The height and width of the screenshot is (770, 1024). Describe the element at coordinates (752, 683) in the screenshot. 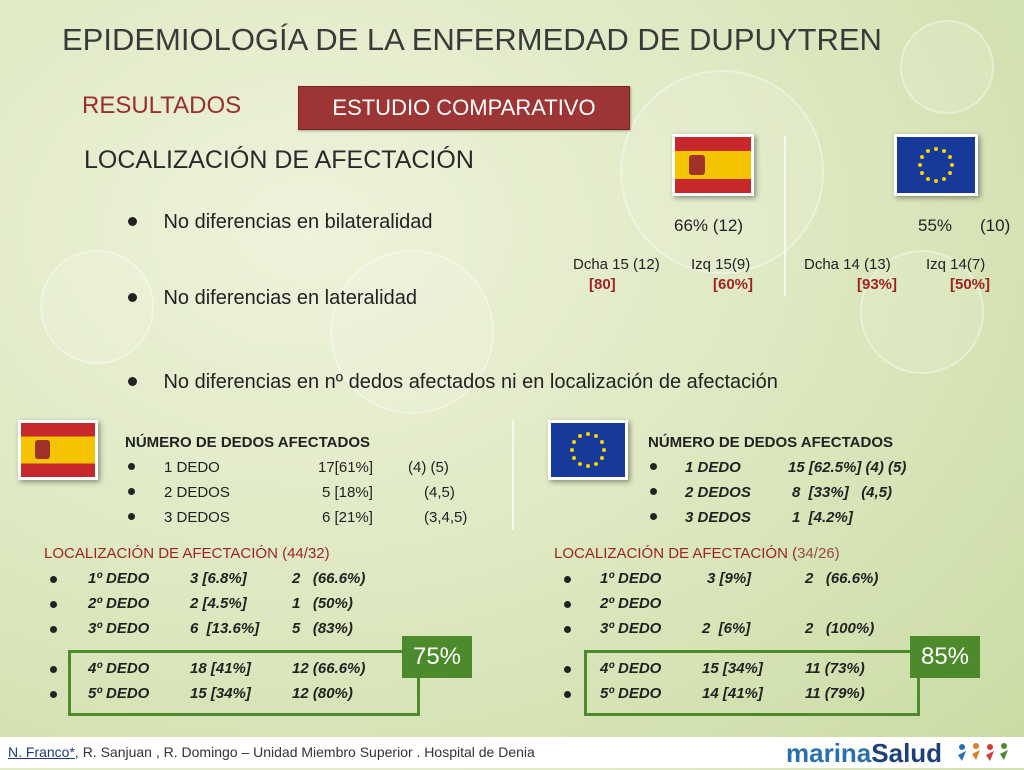

I see `eu-highlight-box` at that location.